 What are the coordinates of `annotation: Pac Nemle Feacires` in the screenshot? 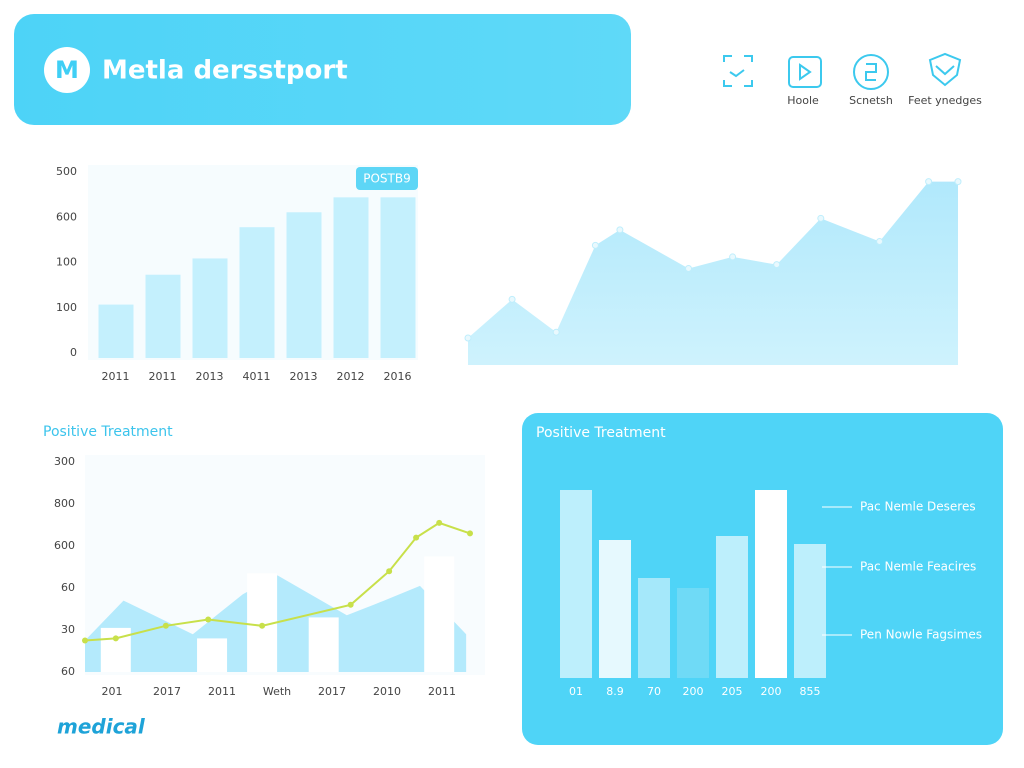 It's located at (918, 567).